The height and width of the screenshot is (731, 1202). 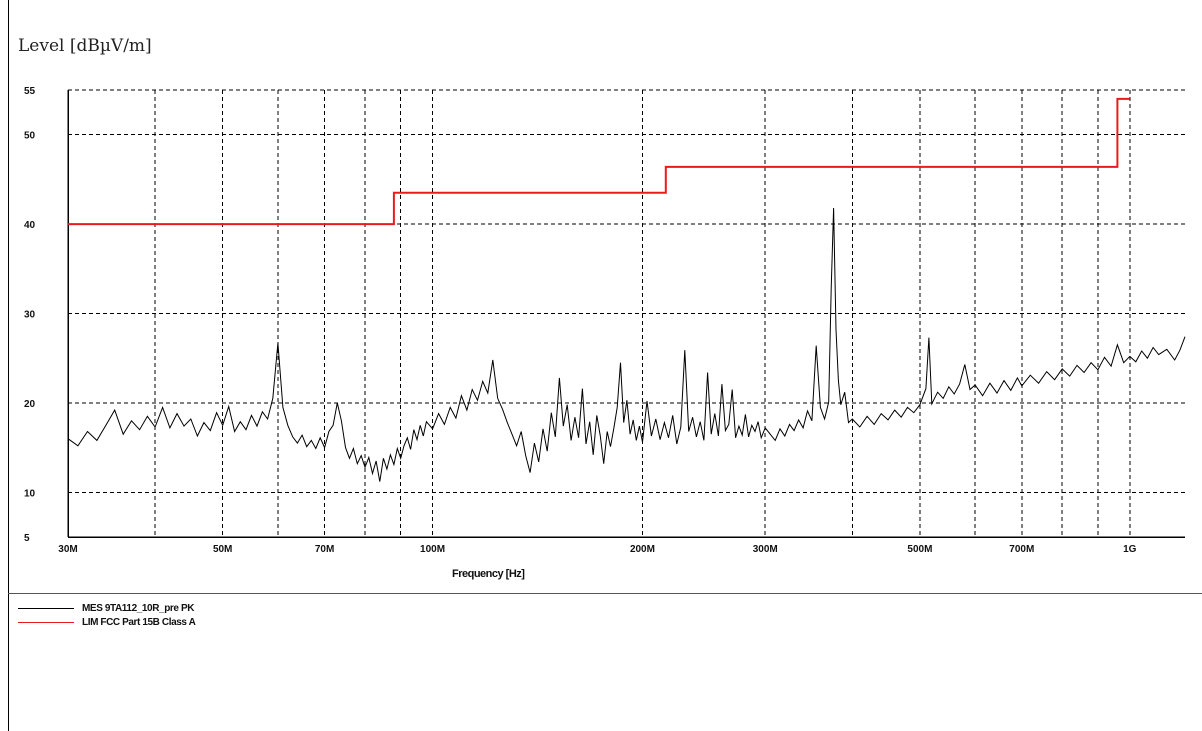 What do you see at coordinates (139, 622) in the screenshot?
I see `legend-label-limit: LIM FCC Part 15B Class A` at bounding box center [139, 622].